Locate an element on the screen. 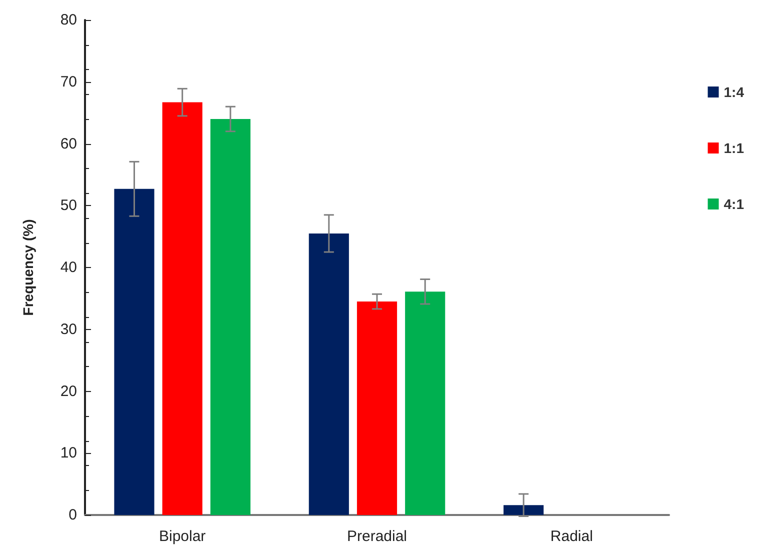 Image resolution: width=769 pixels, height=558 pixels. legend-label: 1:1 is located at coordinates (734, 148).